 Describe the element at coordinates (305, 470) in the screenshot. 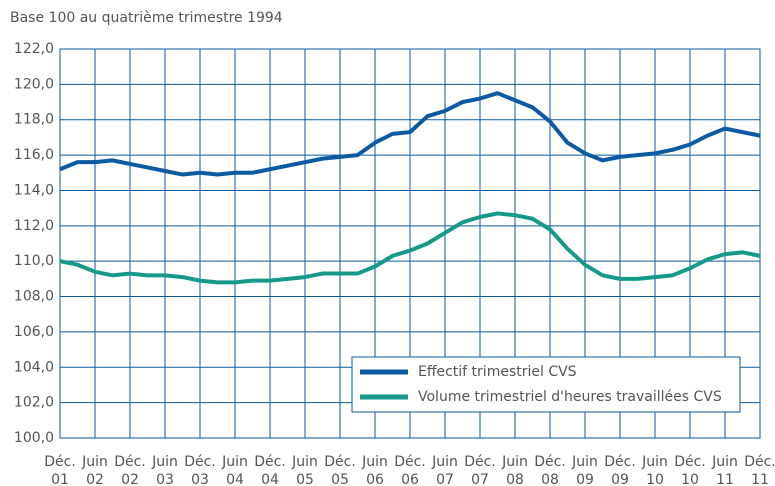

I see `x-tick-label: Juin 05` at that location.